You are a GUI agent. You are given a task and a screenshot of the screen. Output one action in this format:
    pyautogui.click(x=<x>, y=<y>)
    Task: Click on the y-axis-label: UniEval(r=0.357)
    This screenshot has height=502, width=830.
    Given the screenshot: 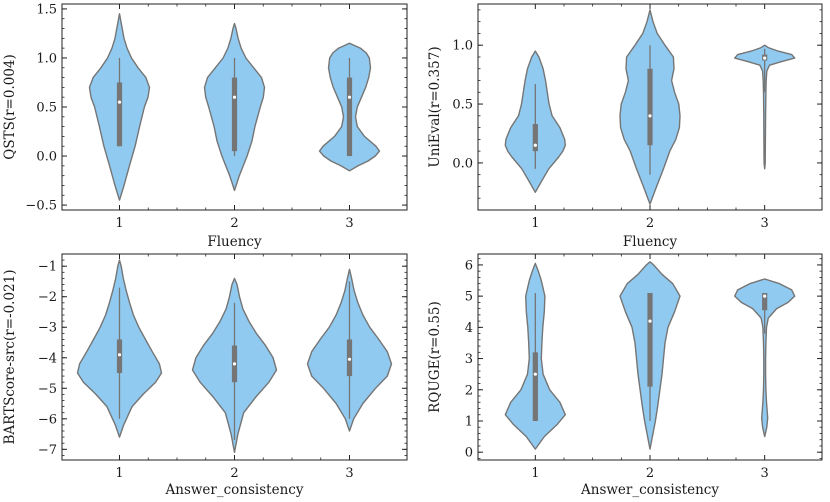 What is the action you would take?
    pyautogui.click(x=435, y=106)
    